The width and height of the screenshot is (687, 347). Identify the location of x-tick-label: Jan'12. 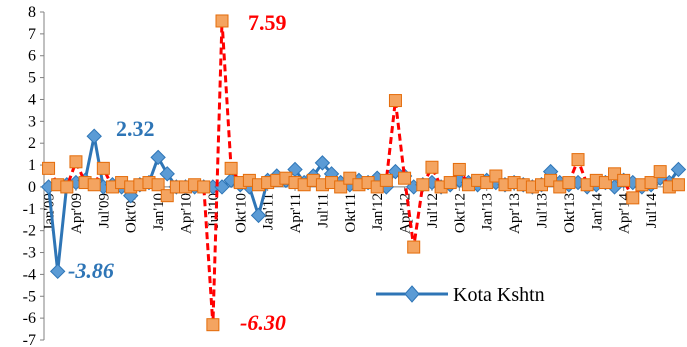
(378, 212).